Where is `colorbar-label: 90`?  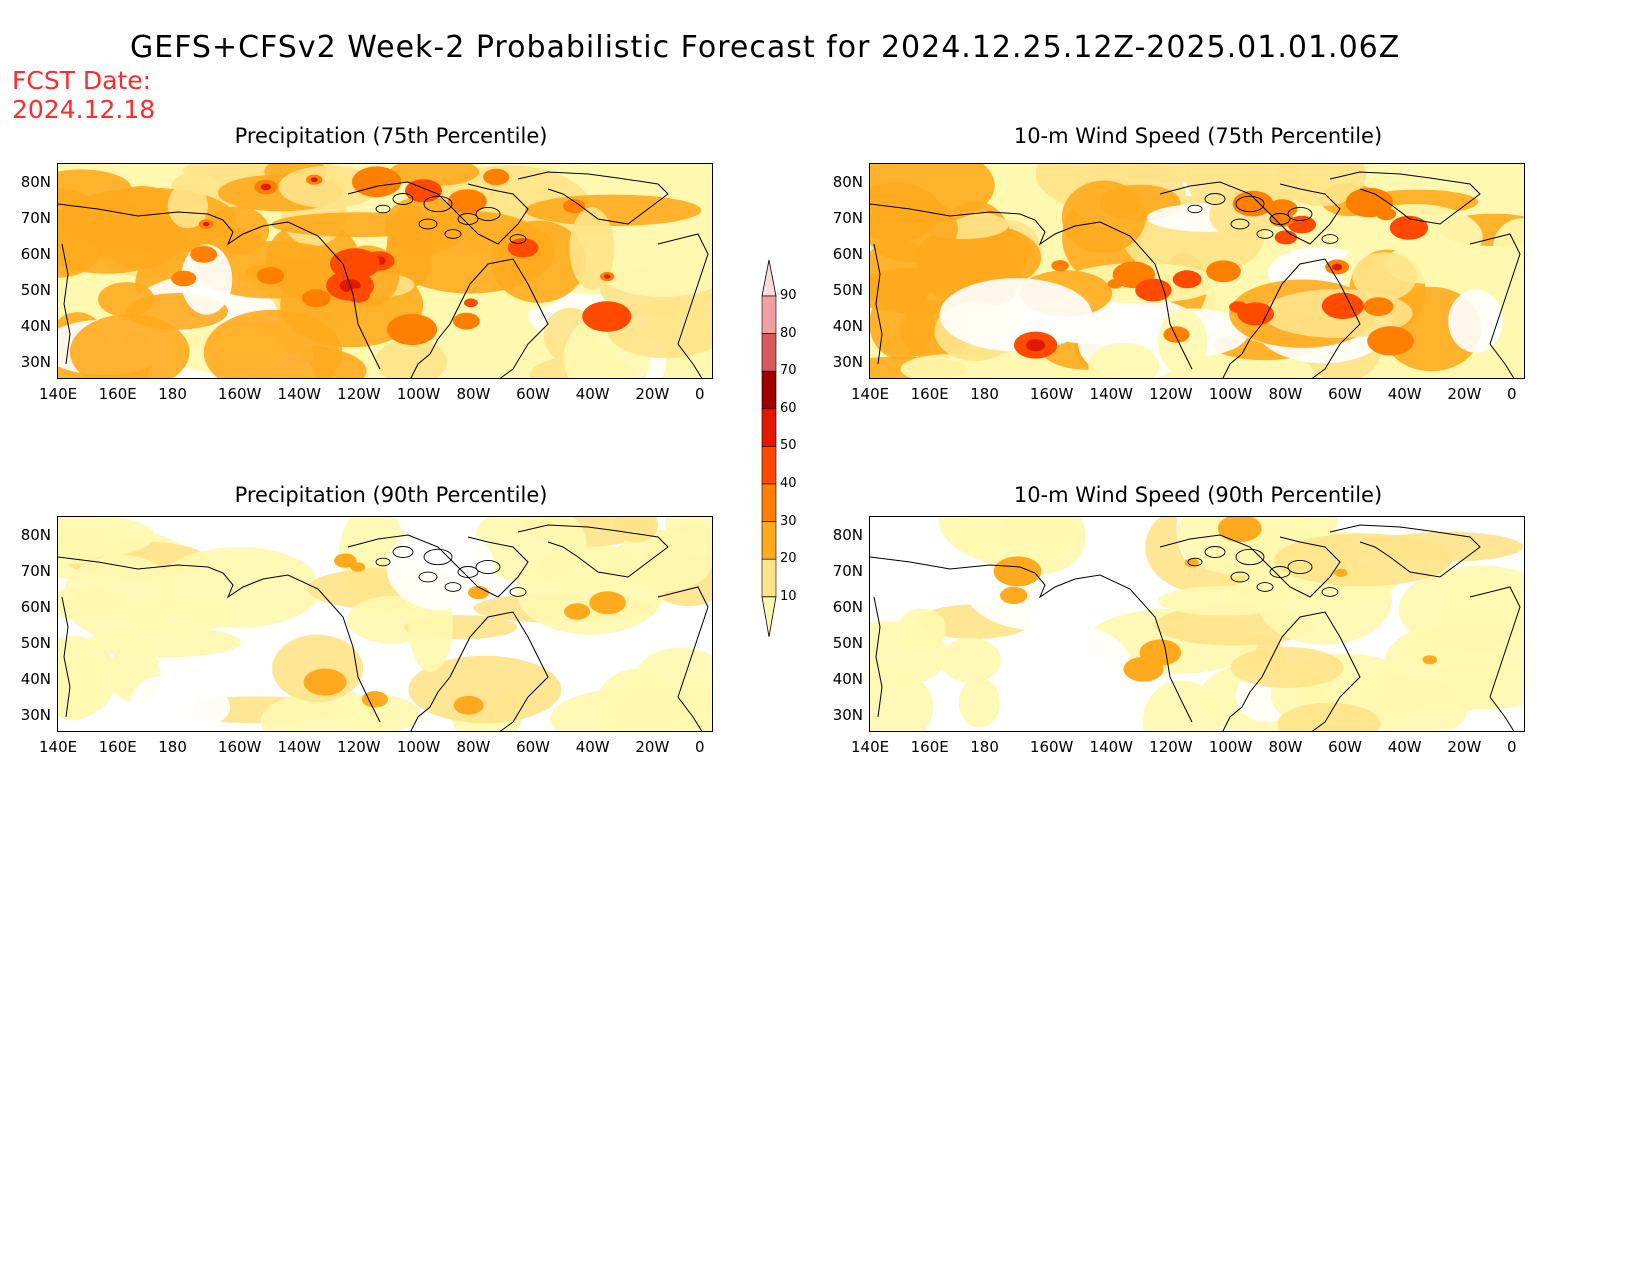
colorbar-label: 90 is located at coordinates (788, 295).